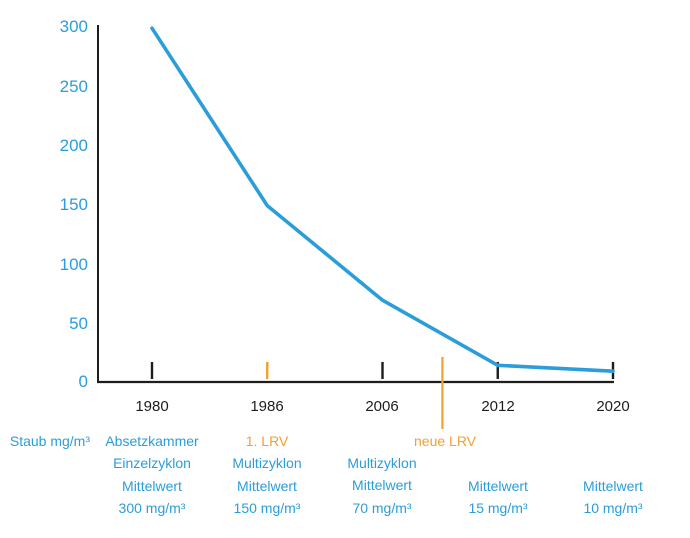  Describe the element at coordinates (382, 507) in the screenshot. I see `annotation-line: 70 mg/m³` at that location.